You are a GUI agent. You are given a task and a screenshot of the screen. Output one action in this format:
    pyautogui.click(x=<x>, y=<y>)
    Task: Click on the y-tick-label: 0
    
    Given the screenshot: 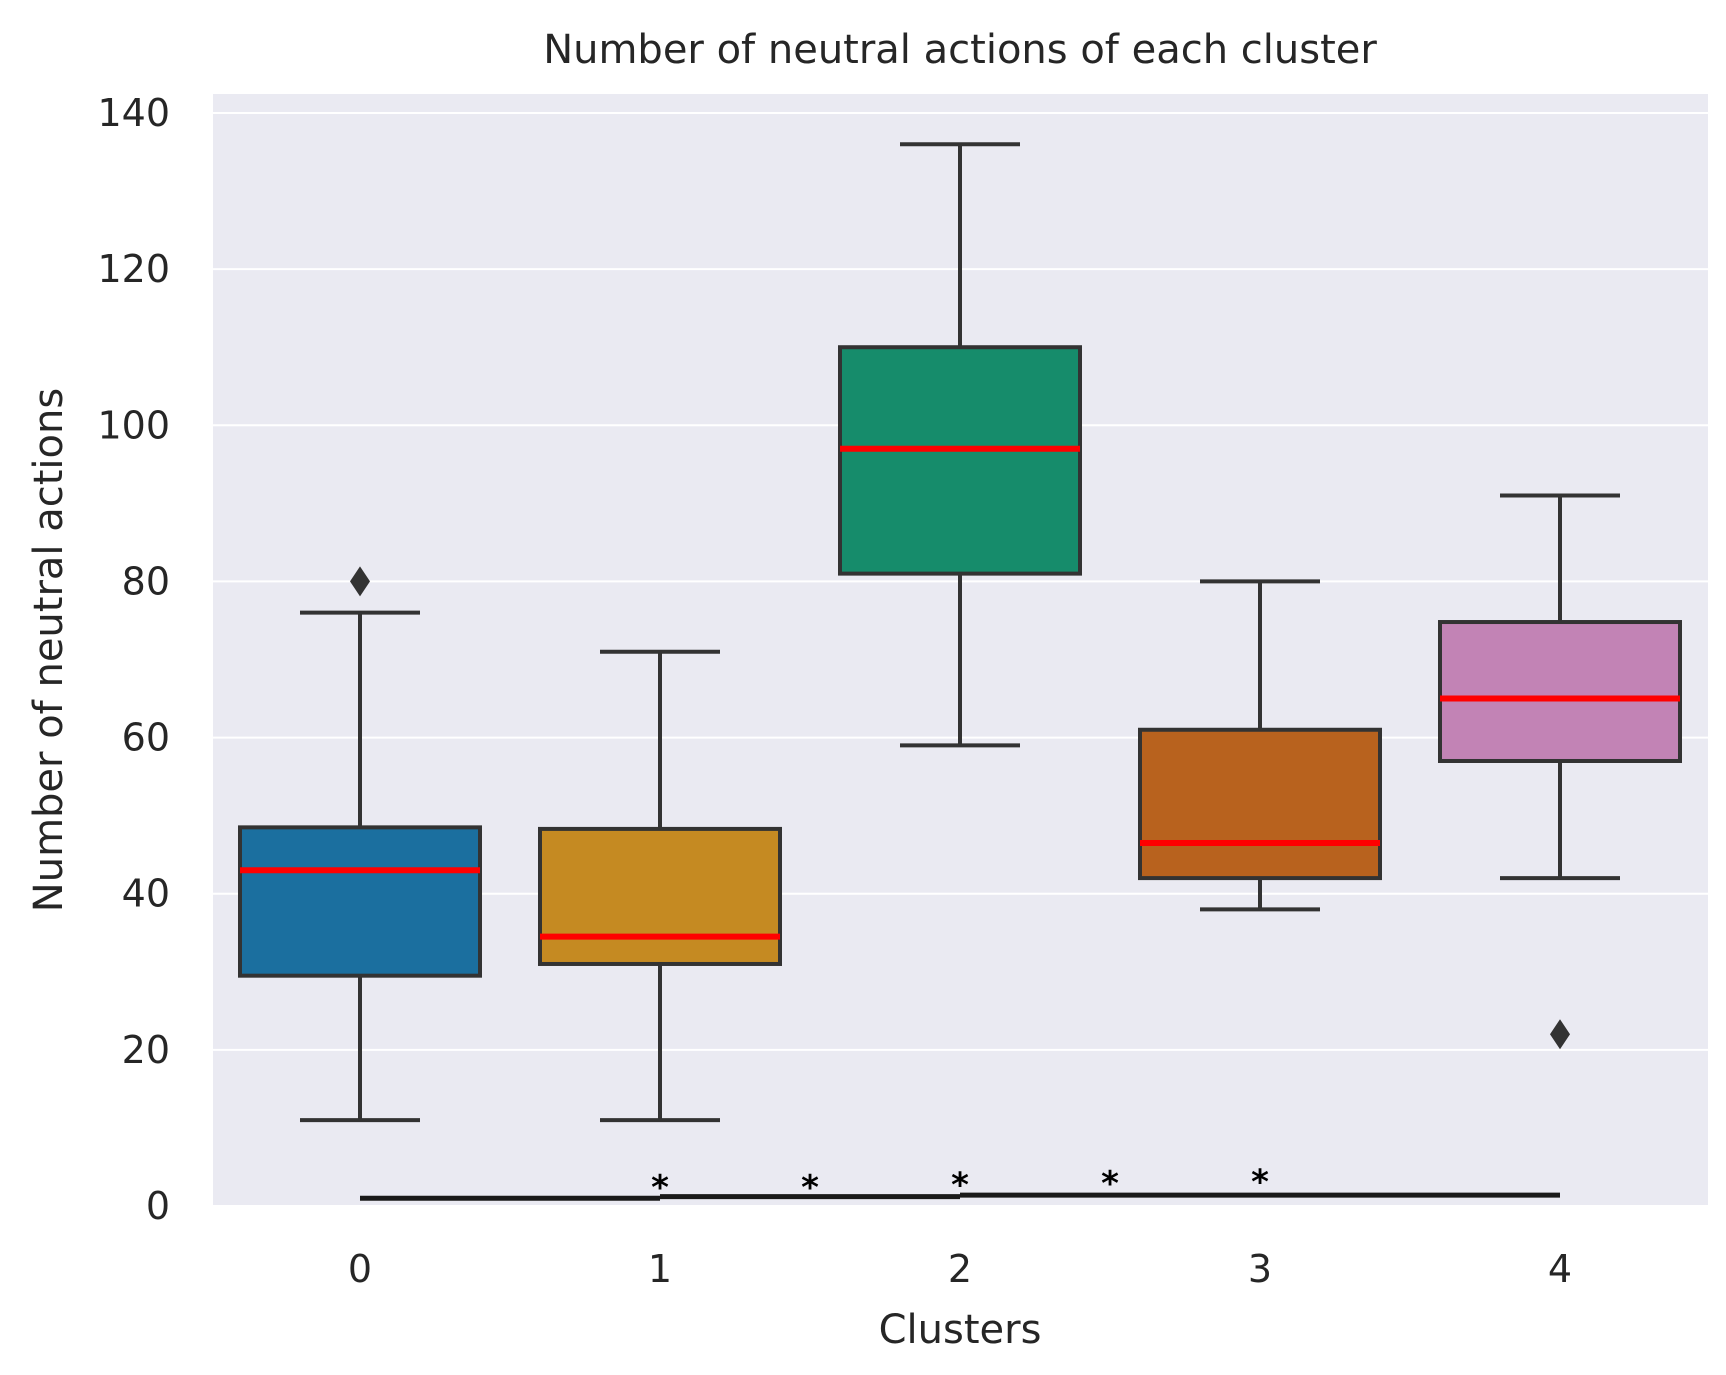 What is the action you would take?
    pyautogui.click(x=158, y=1206)
    